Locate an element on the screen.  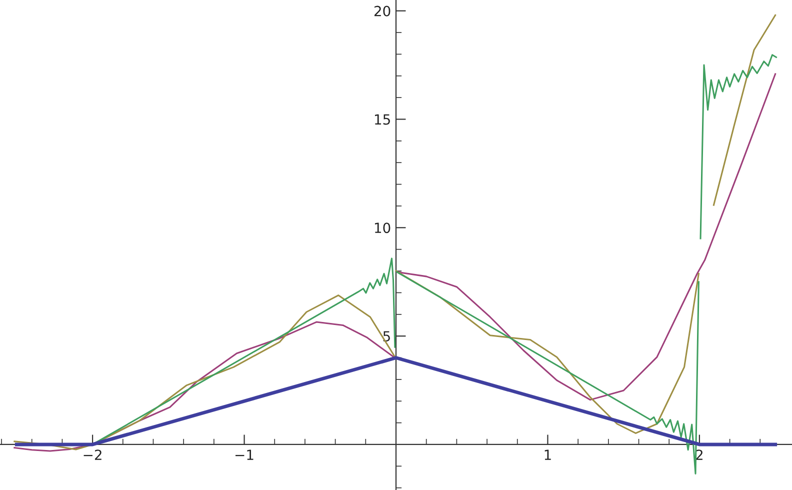
x-tick-label: −2 is located at coordinates (93, 455).